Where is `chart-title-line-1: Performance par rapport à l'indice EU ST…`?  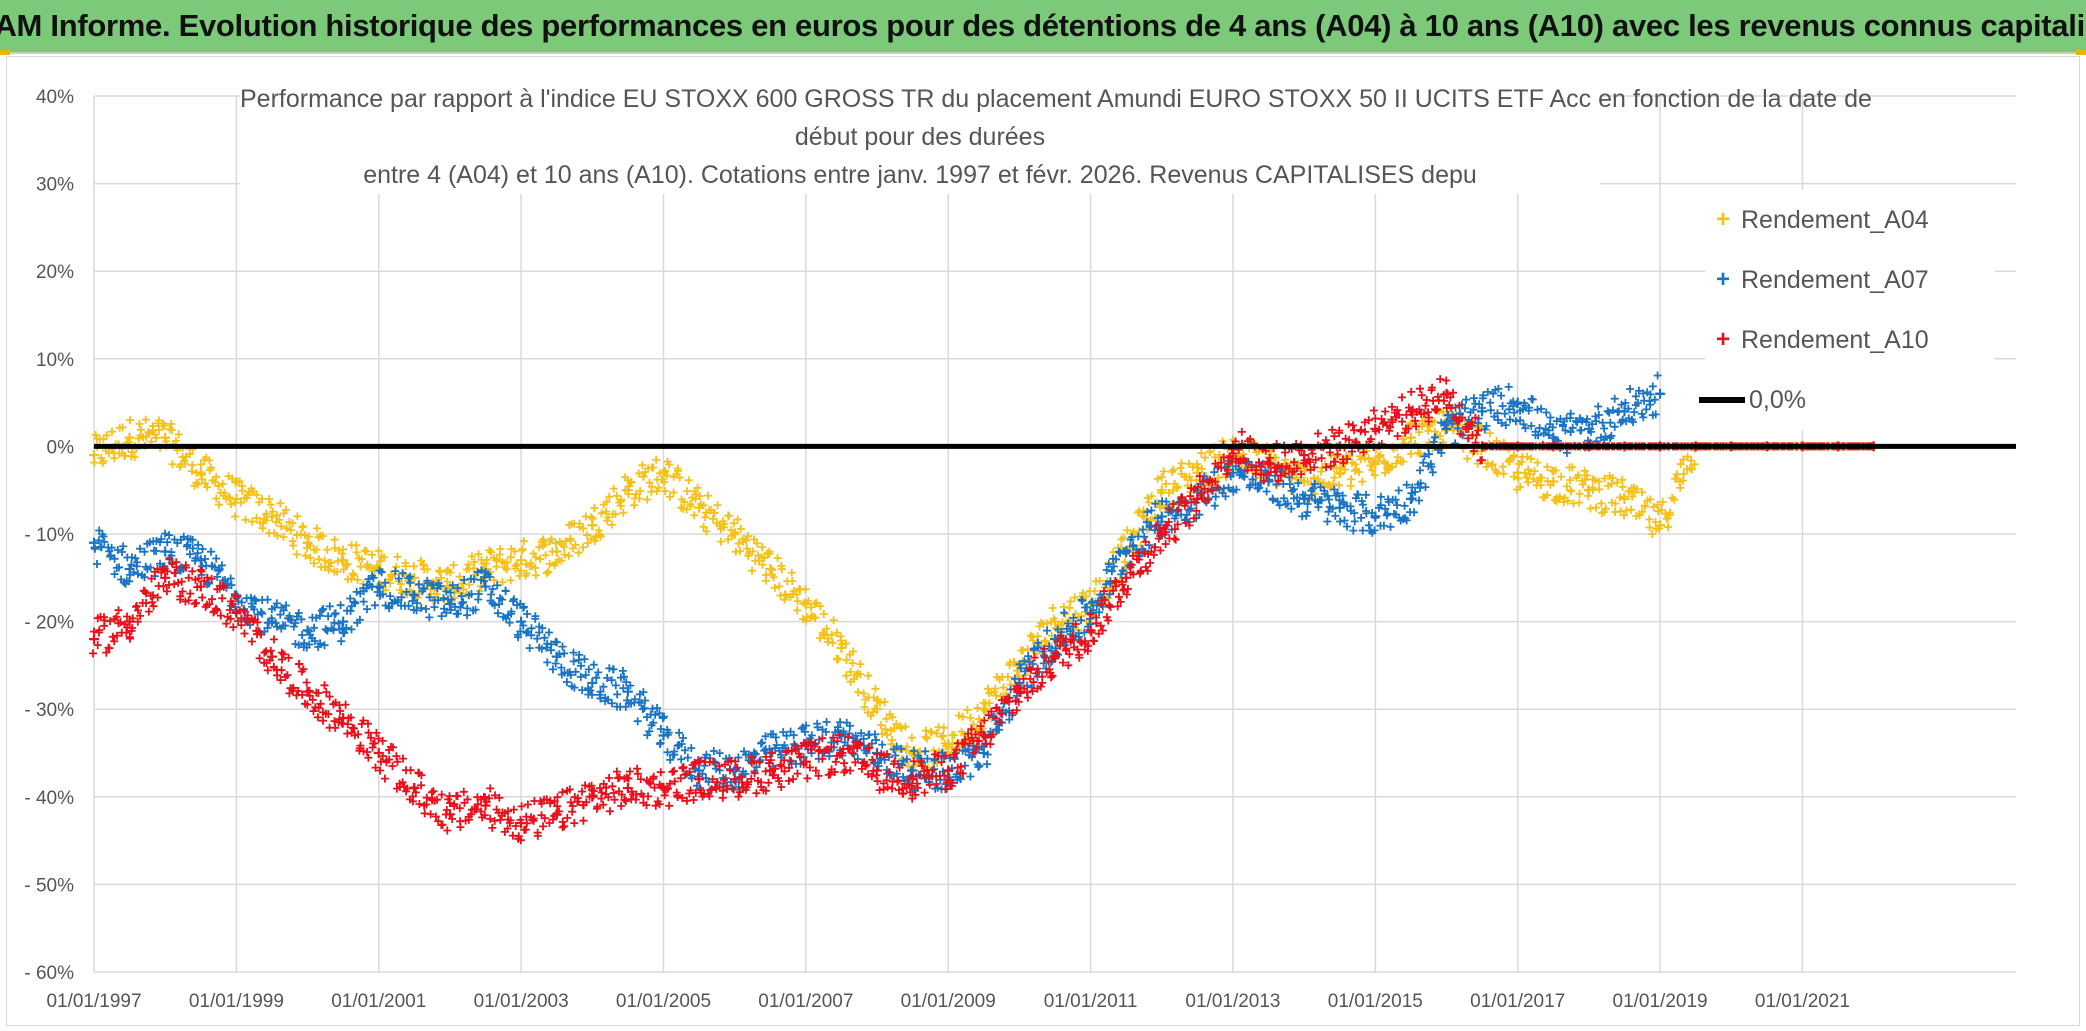
chart-title-line-1: Performance par rapport à l'indice EU ST… is located at coordinates (1056, 99).